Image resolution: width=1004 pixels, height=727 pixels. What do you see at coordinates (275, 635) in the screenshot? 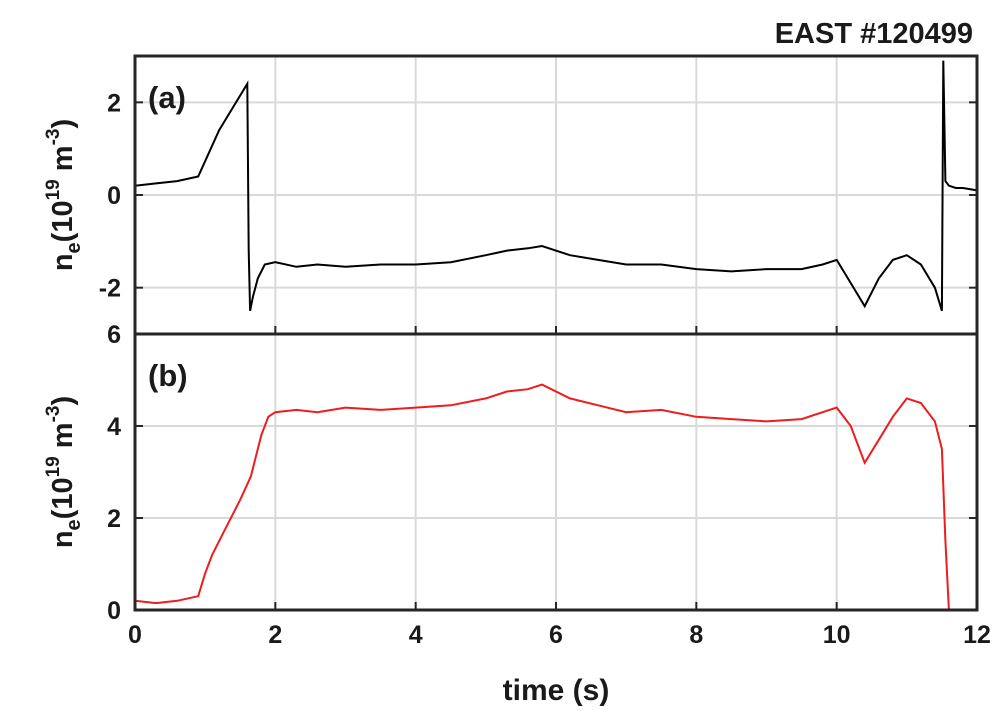
I see `x-tick-label-1: 2` at bounding box center [275, 635].